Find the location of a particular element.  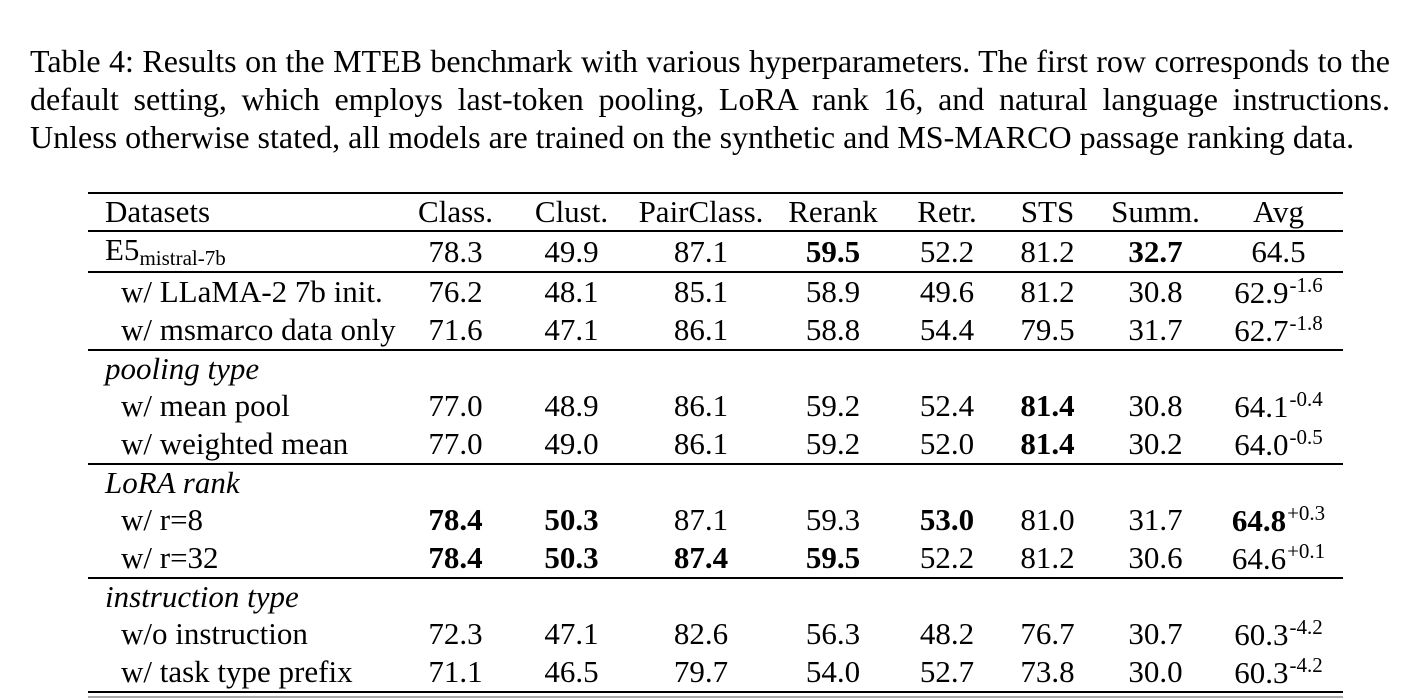

metric-value-cell: 78.4 is located at coordinates (455, 519).